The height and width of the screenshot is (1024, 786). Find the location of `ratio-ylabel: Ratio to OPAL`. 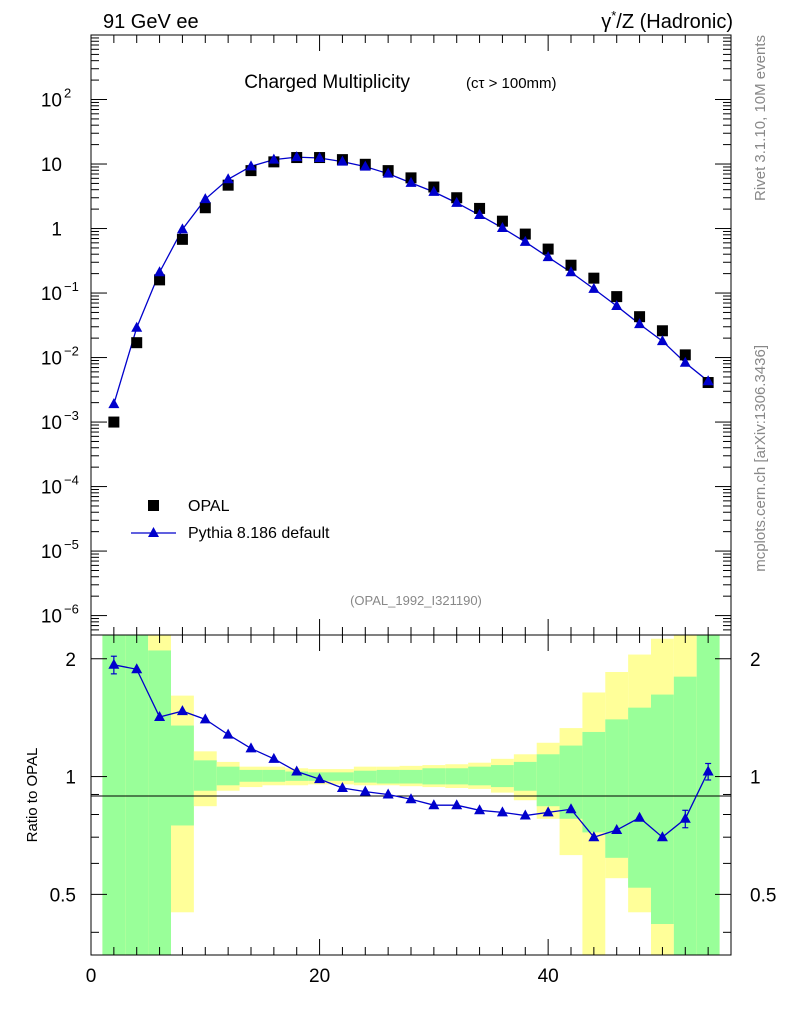

ratio-ylabel: Ratio to OPAL is located at coordinates (32, 795).